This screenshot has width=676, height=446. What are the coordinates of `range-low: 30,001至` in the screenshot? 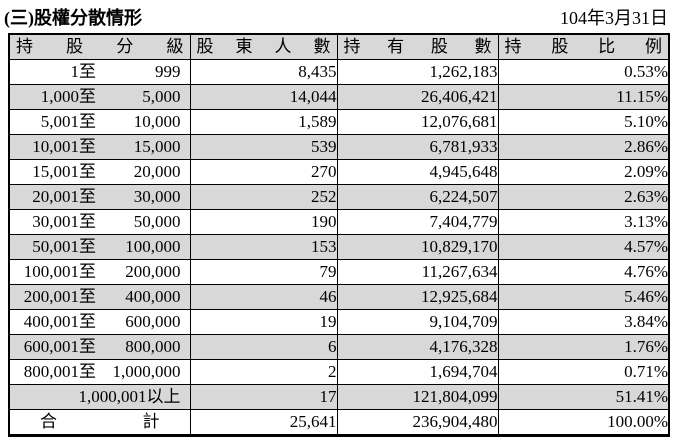 It's located at (64, 221).